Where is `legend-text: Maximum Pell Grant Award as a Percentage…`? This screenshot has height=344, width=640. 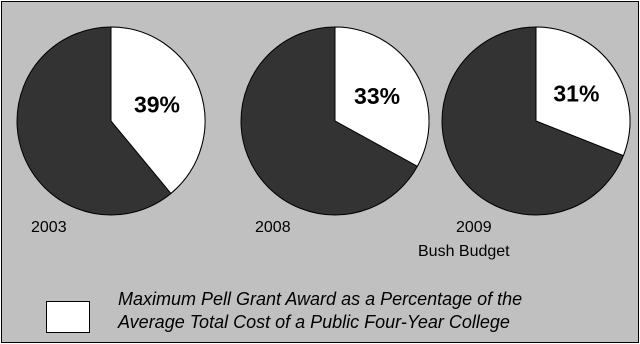
legend-text: Maximum Pell Grant Award as a Percentage… is located at coordinates (375, 311).